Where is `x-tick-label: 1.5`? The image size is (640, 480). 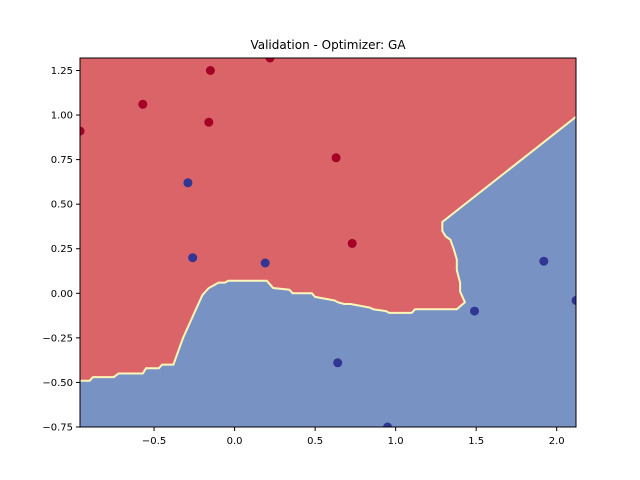 x-tick-label: 1.5 is located at coordinates (476, 441).